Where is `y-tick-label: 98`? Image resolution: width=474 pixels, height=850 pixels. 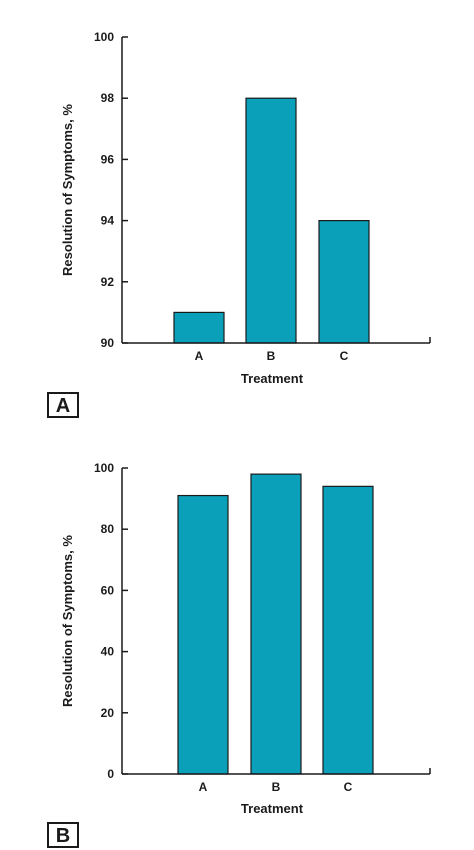
y-tick-label: 98 is located at coordinates (108, 98).